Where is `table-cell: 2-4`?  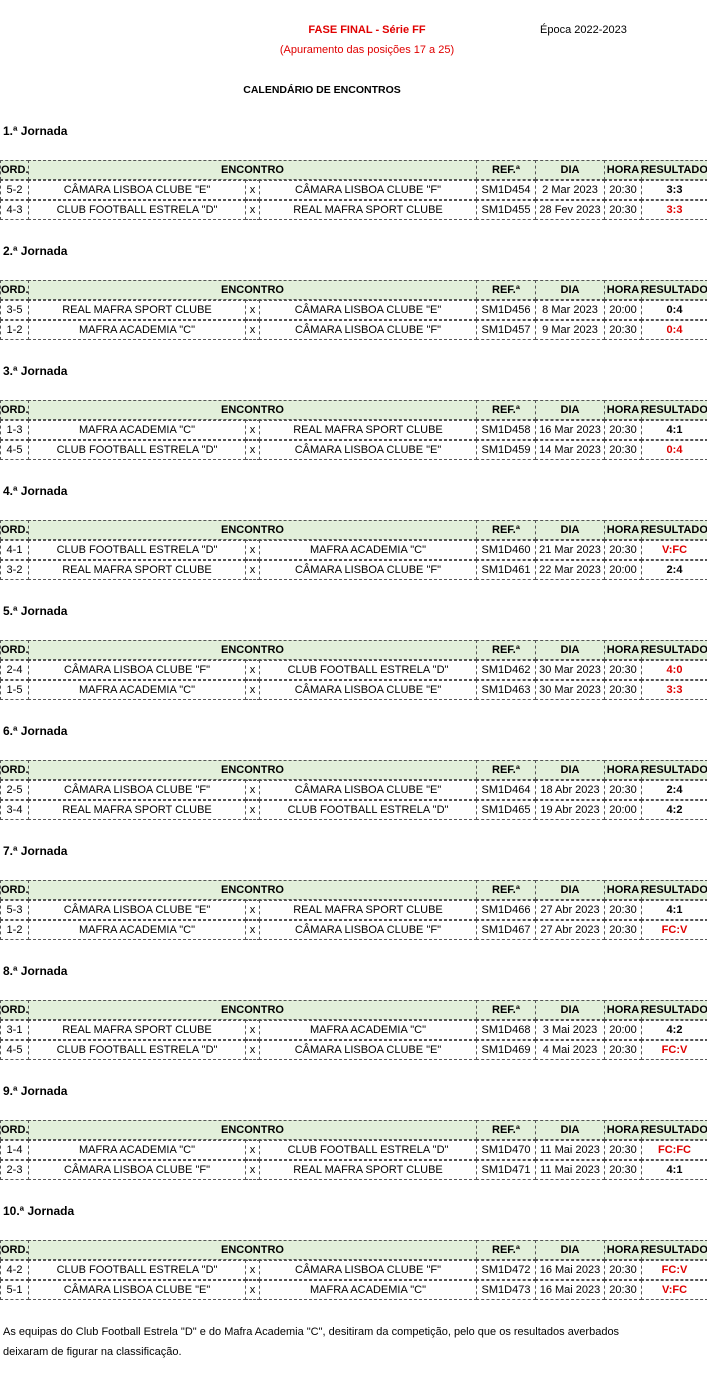
table-cell: 2-4 is located at coordinates (14, 670).